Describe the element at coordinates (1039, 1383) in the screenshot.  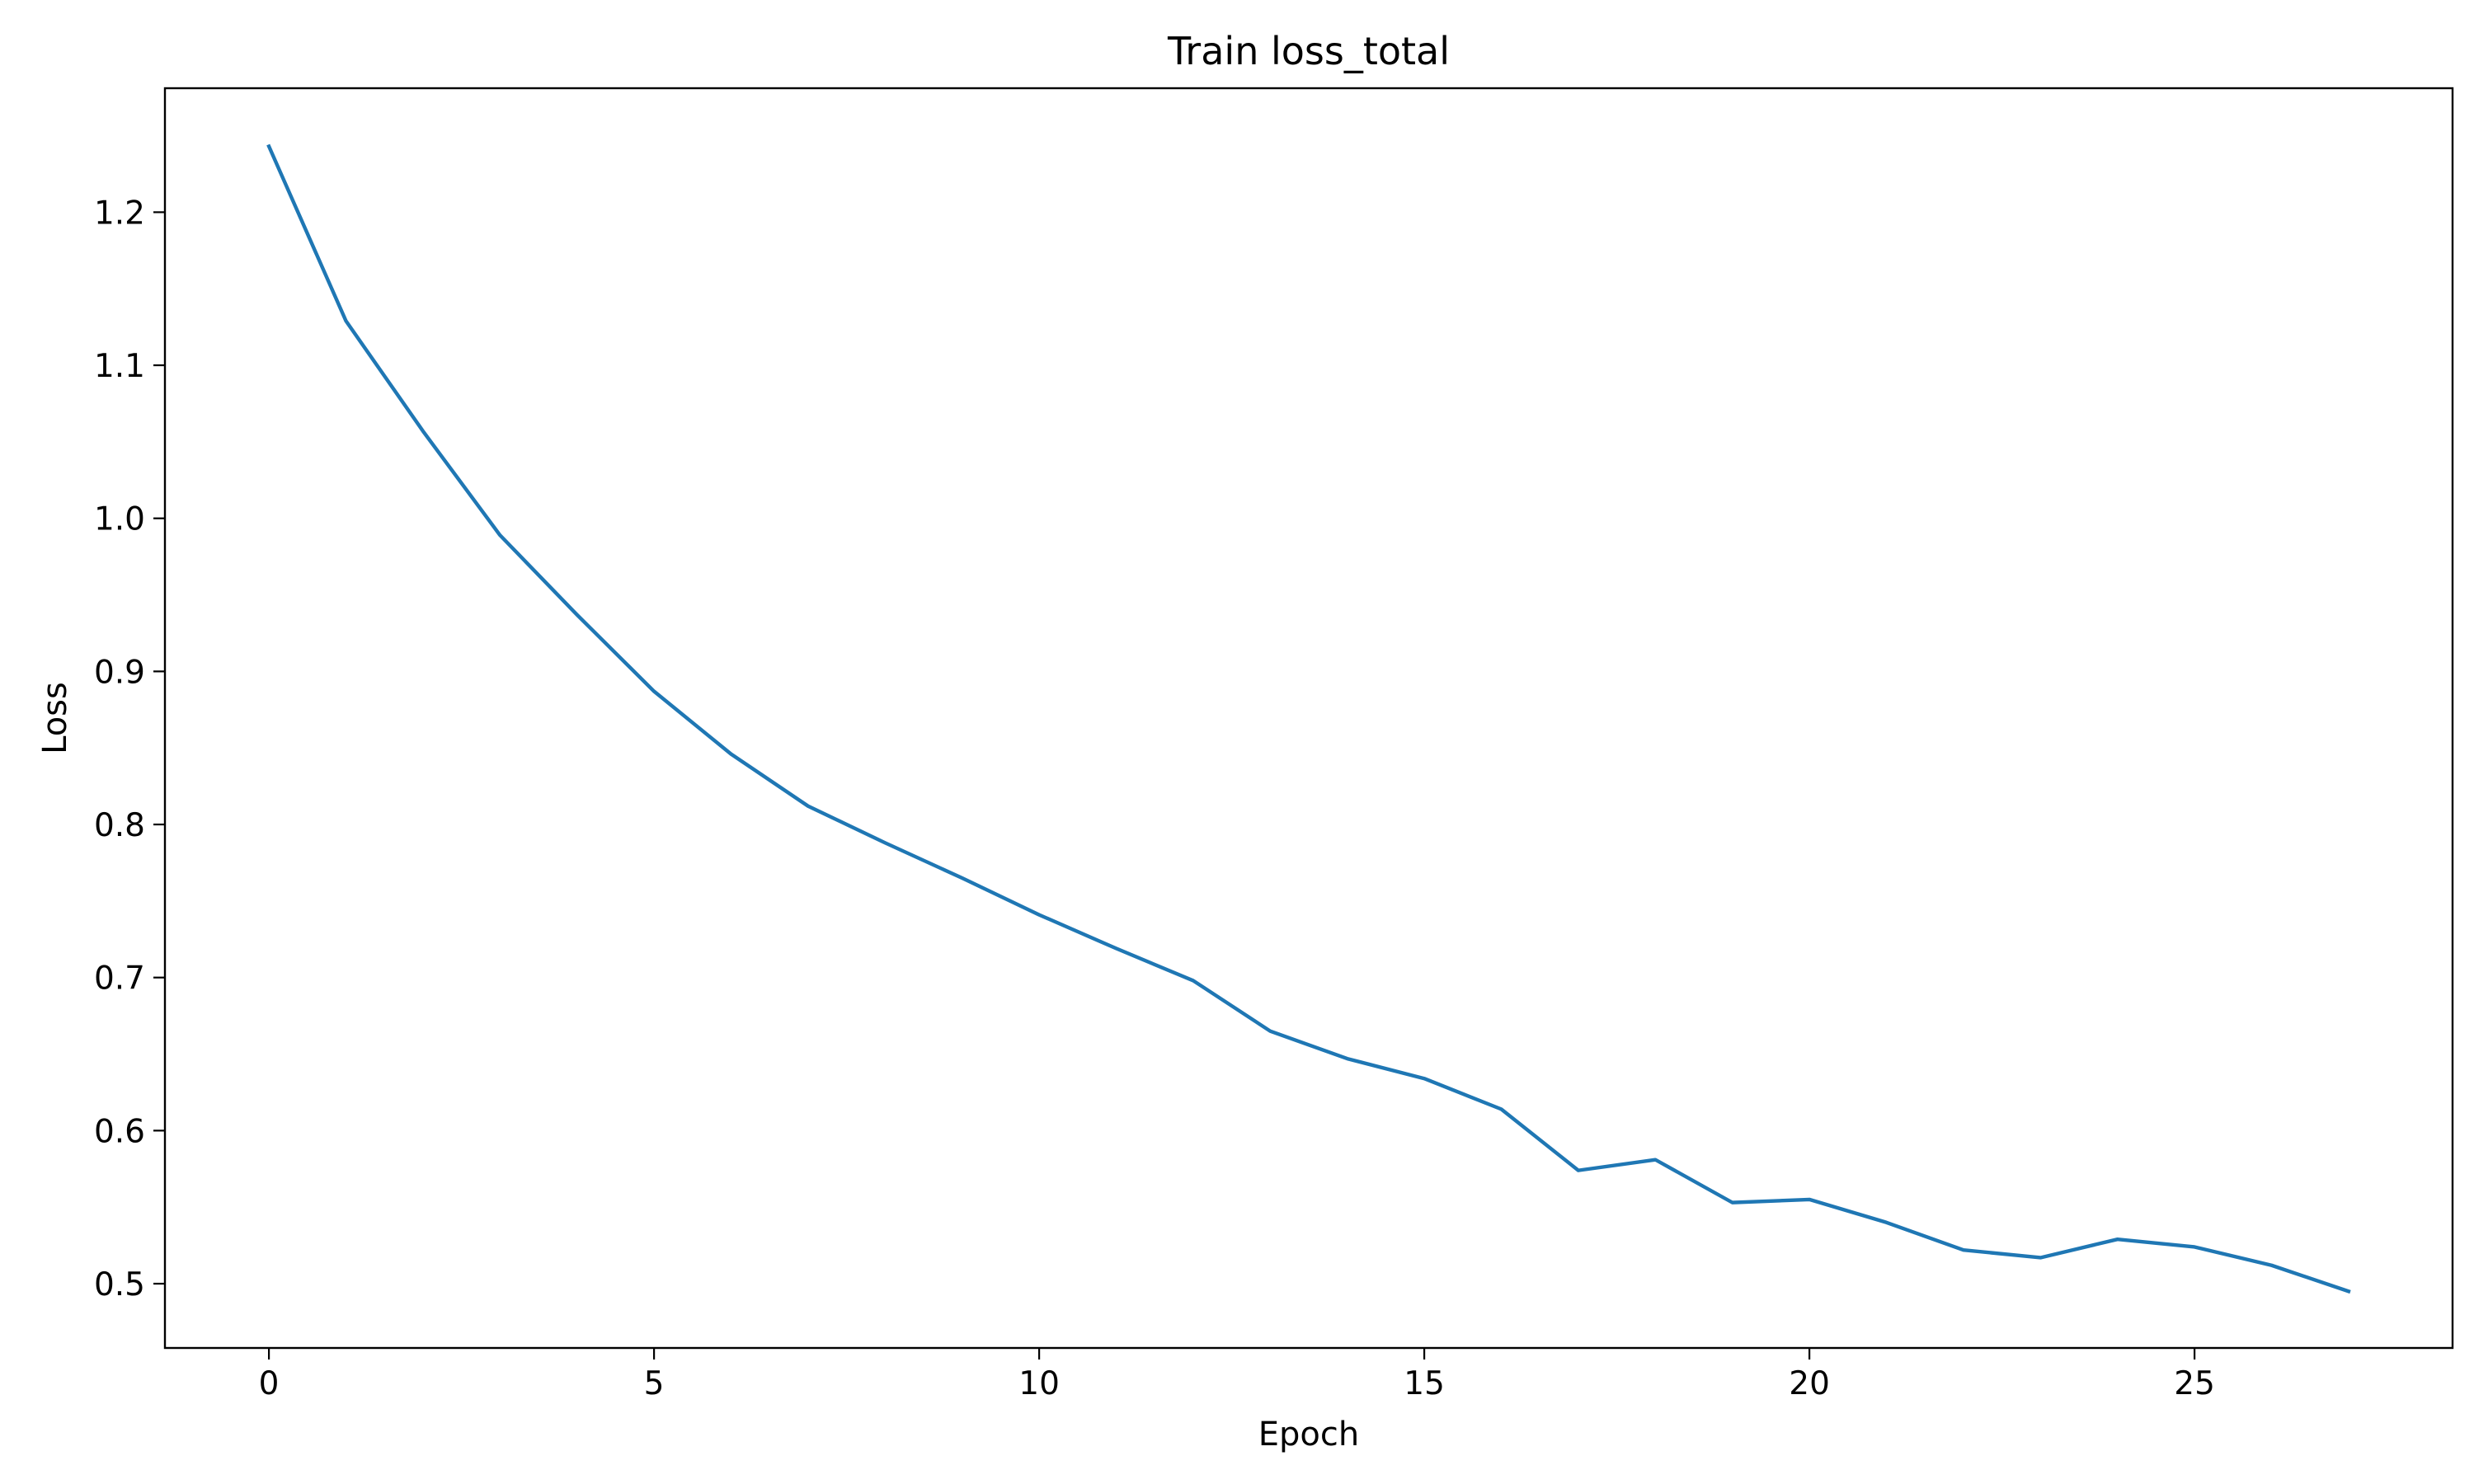
I see `x-tick-label: 10` at that location.